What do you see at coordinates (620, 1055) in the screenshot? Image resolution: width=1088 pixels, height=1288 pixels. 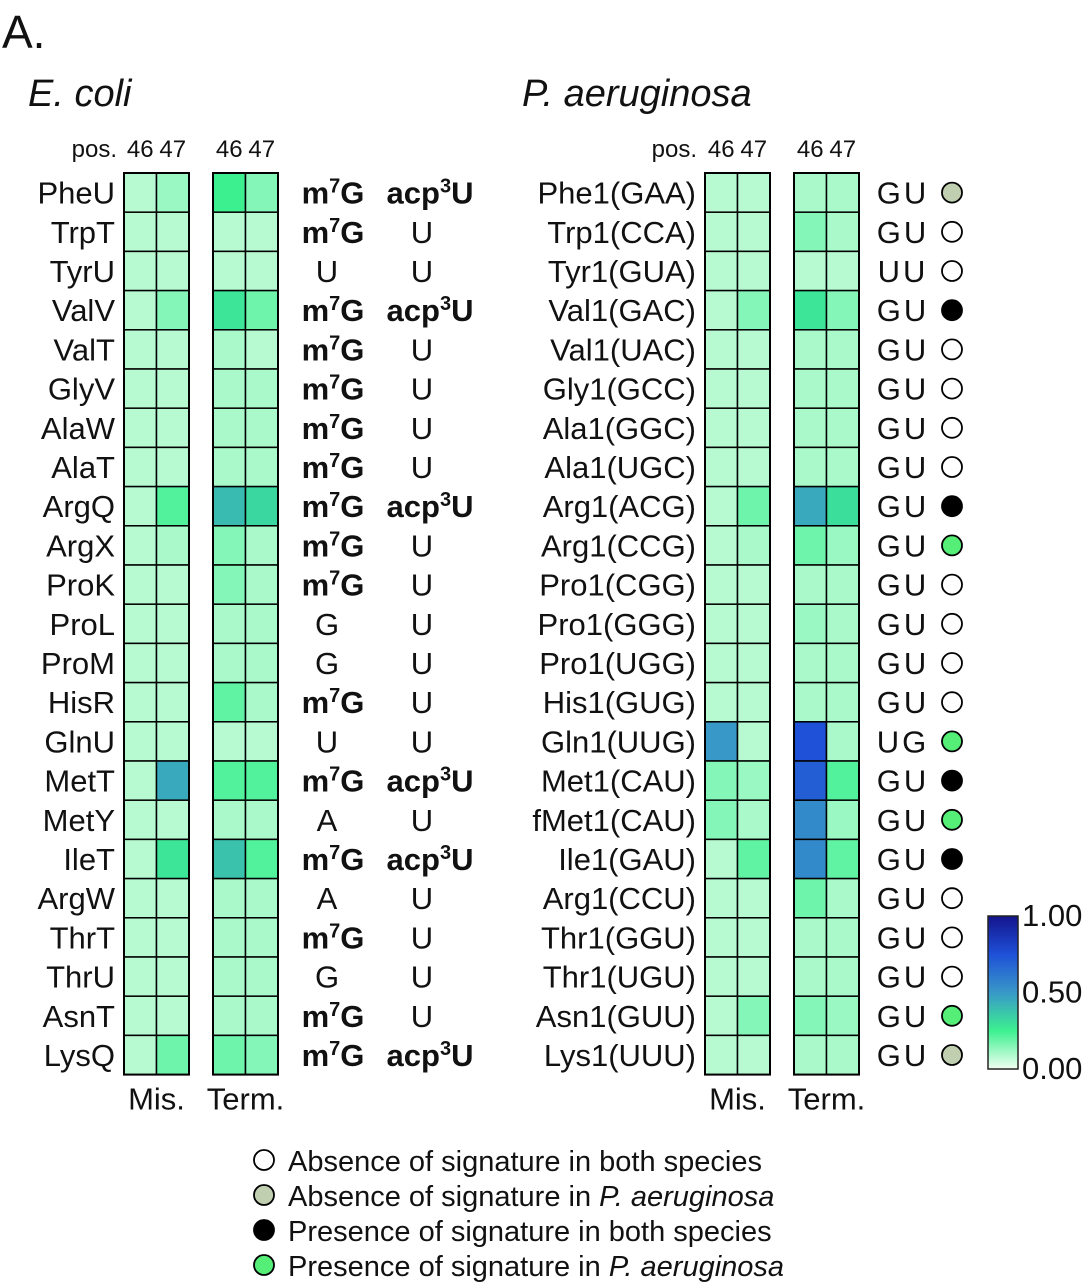 I see `paeruginosa-row-label: Lys1(UUU)` at bounding box center [620, 1055].